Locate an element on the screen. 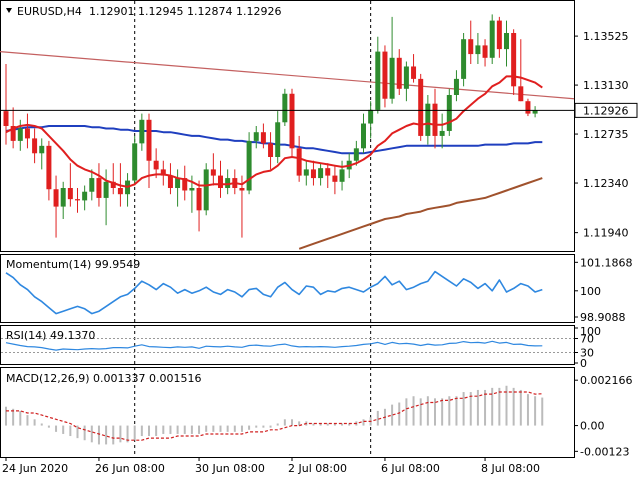 This screenshot has height=480, width=640. momentum-tick-label: 98.9088 is located at coordinates (603, 317).